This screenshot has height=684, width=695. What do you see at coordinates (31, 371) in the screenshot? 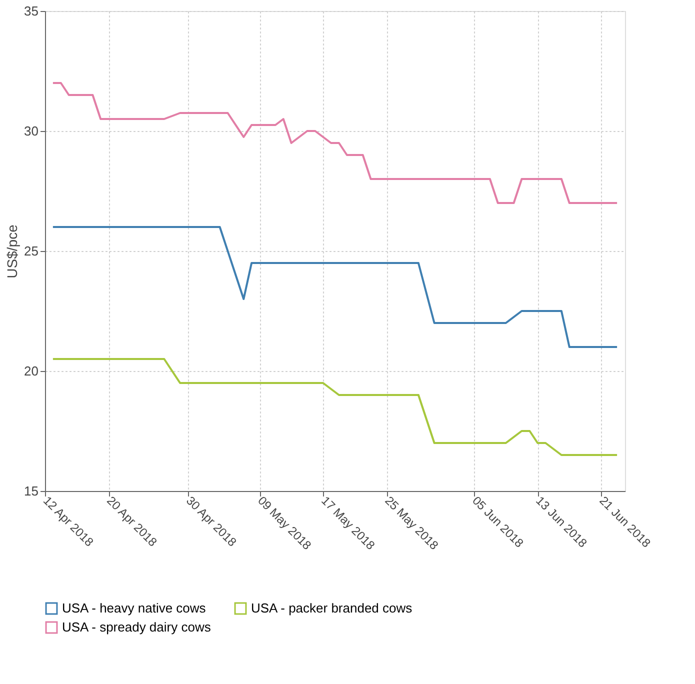
I see `y-tick-label: 20` at bounding box center [31, 371].